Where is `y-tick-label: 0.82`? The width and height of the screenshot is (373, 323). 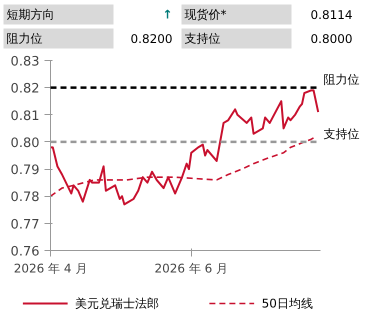 y-tick-label: 0.82 is located at coordinates (25, 89).